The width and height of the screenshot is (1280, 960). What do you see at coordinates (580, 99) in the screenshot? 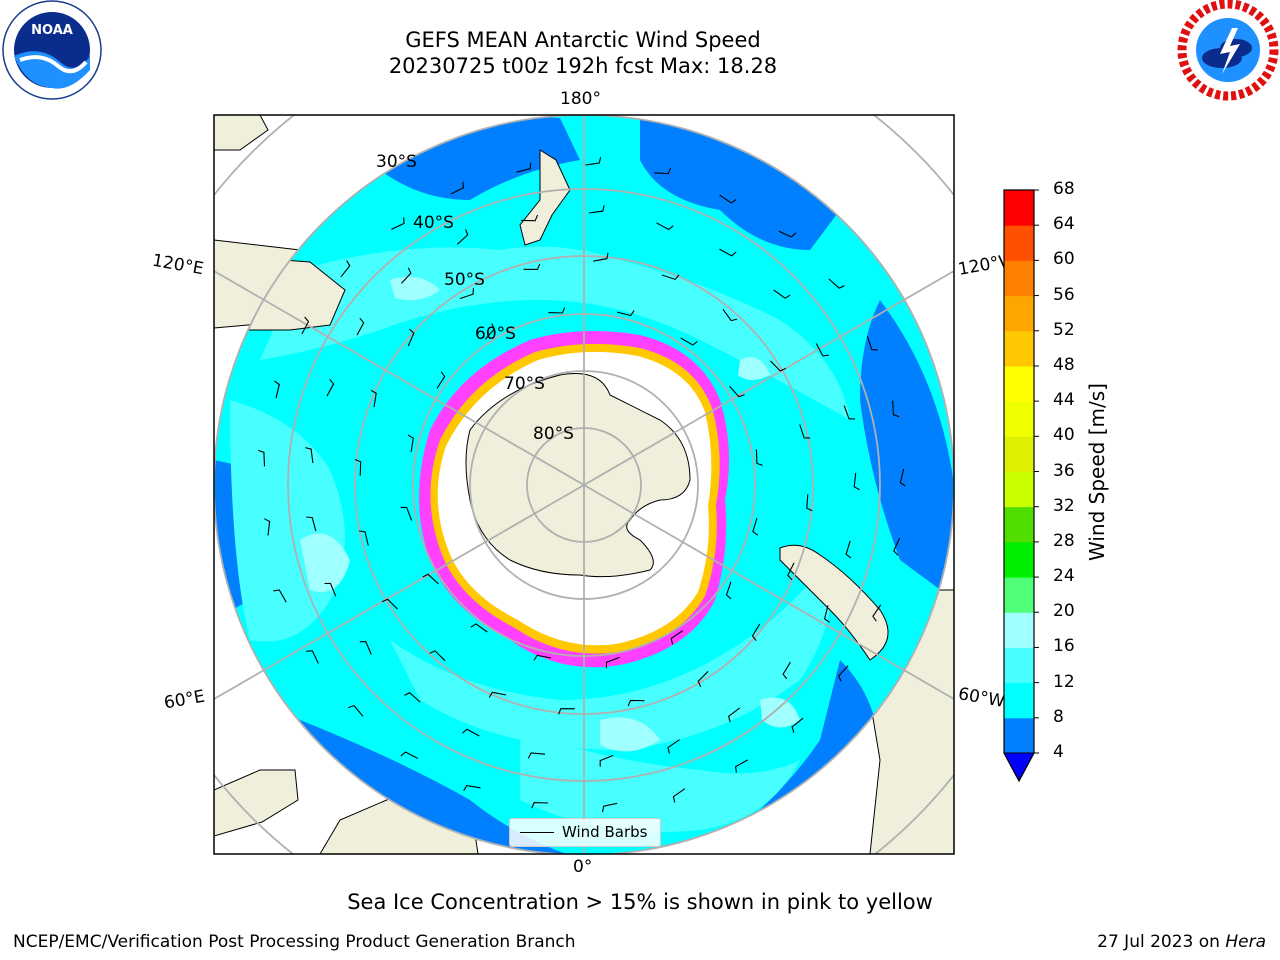
I see `lon-label-180: 180°` at bounding box center [580, 99].